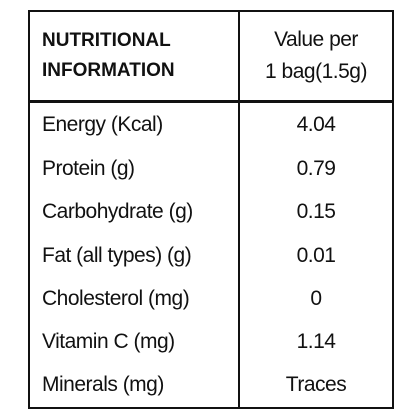 The width and height of the screenshot is (420, 420). Describe the element at coordinates (88, 169) in the screenshot. I see `nutrient-name: Protein (g)` at that location.